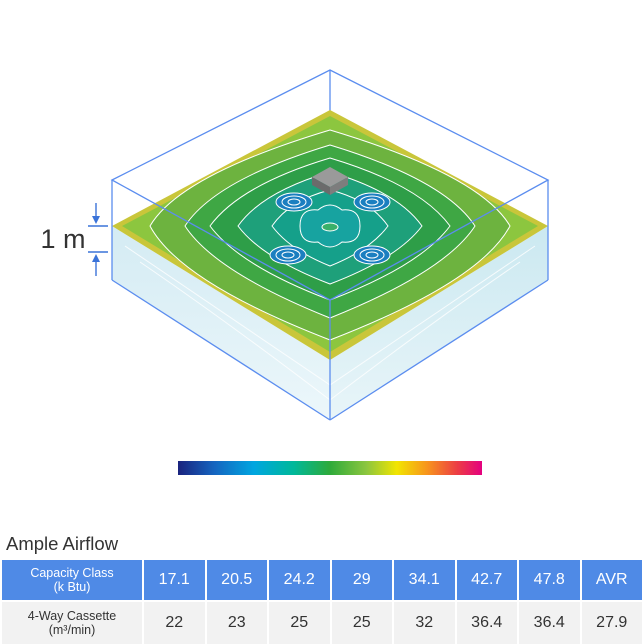 The image size is (644, 644). What do you see at coordinates (486, 580) in the screenshot?
I see `capacity-cell: 42.7` at bounding box center [486, 580].